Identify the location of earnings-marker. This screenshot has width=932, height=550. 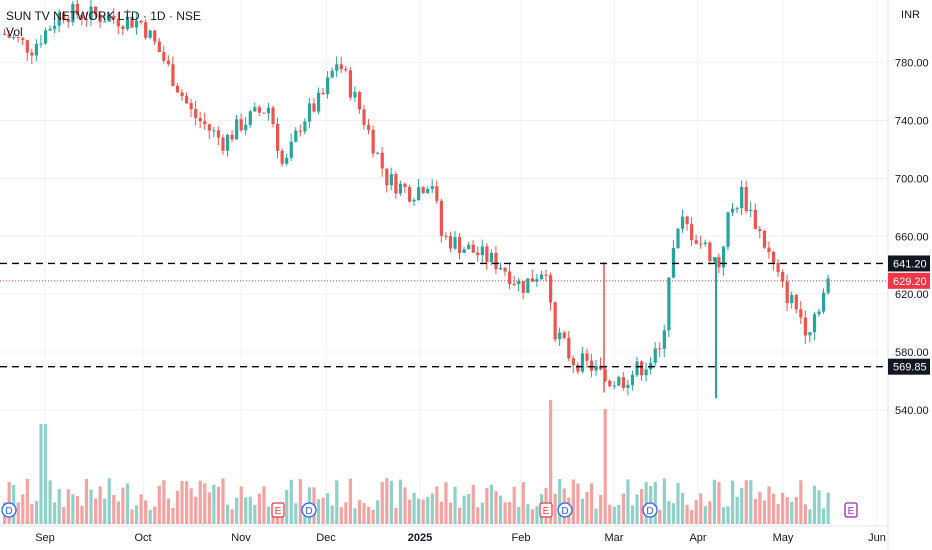
(278, 510).